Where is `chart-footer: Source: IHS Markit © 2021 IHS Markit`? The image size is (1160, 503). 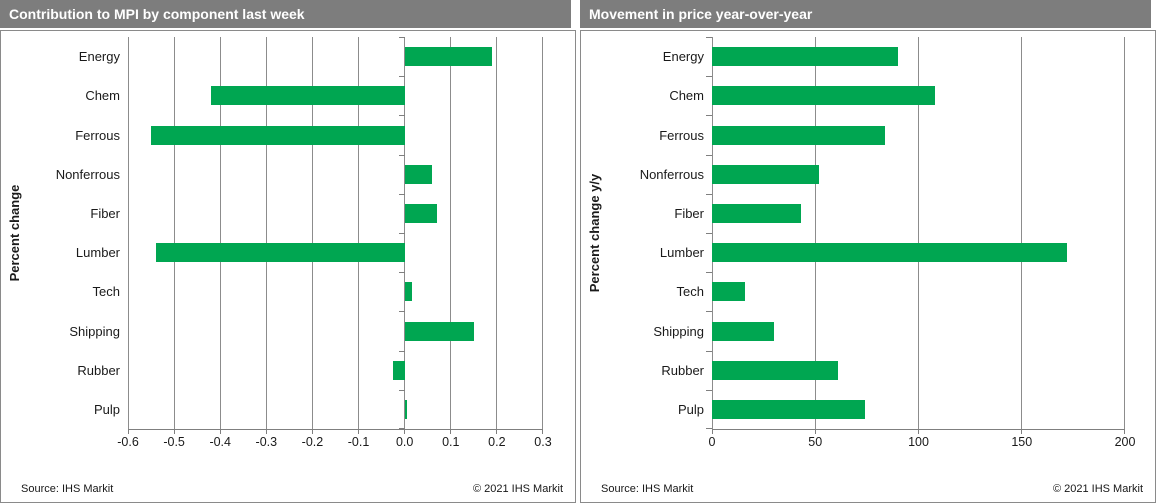
chart-footer: Source: IHS Markit © 2021 IHS Markit is located at coordinates (872, 489).